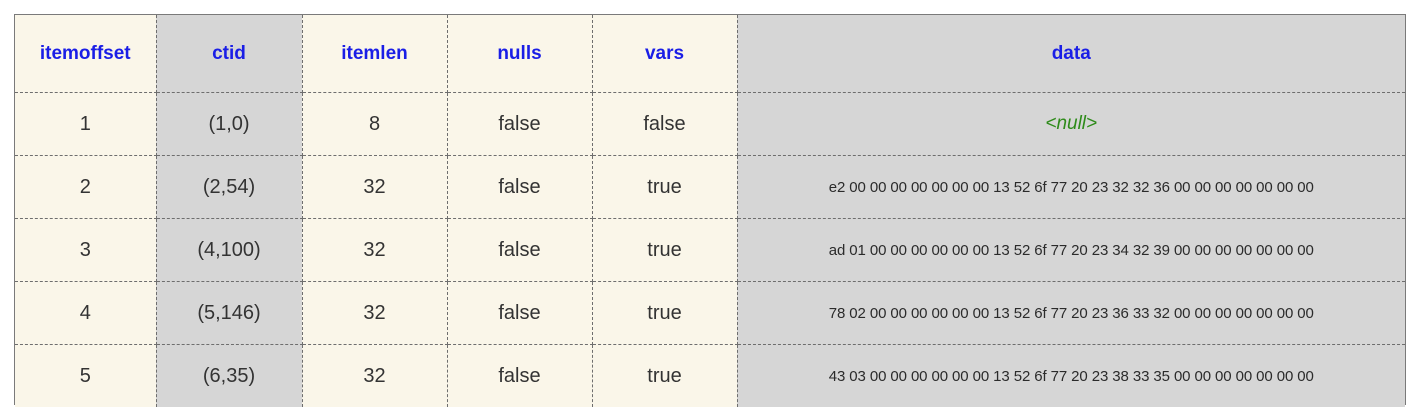 Image resolution: width=1422 pixels, height=416 pixels. I want to click on cell-itemoffset: 1, so click(86, 124).